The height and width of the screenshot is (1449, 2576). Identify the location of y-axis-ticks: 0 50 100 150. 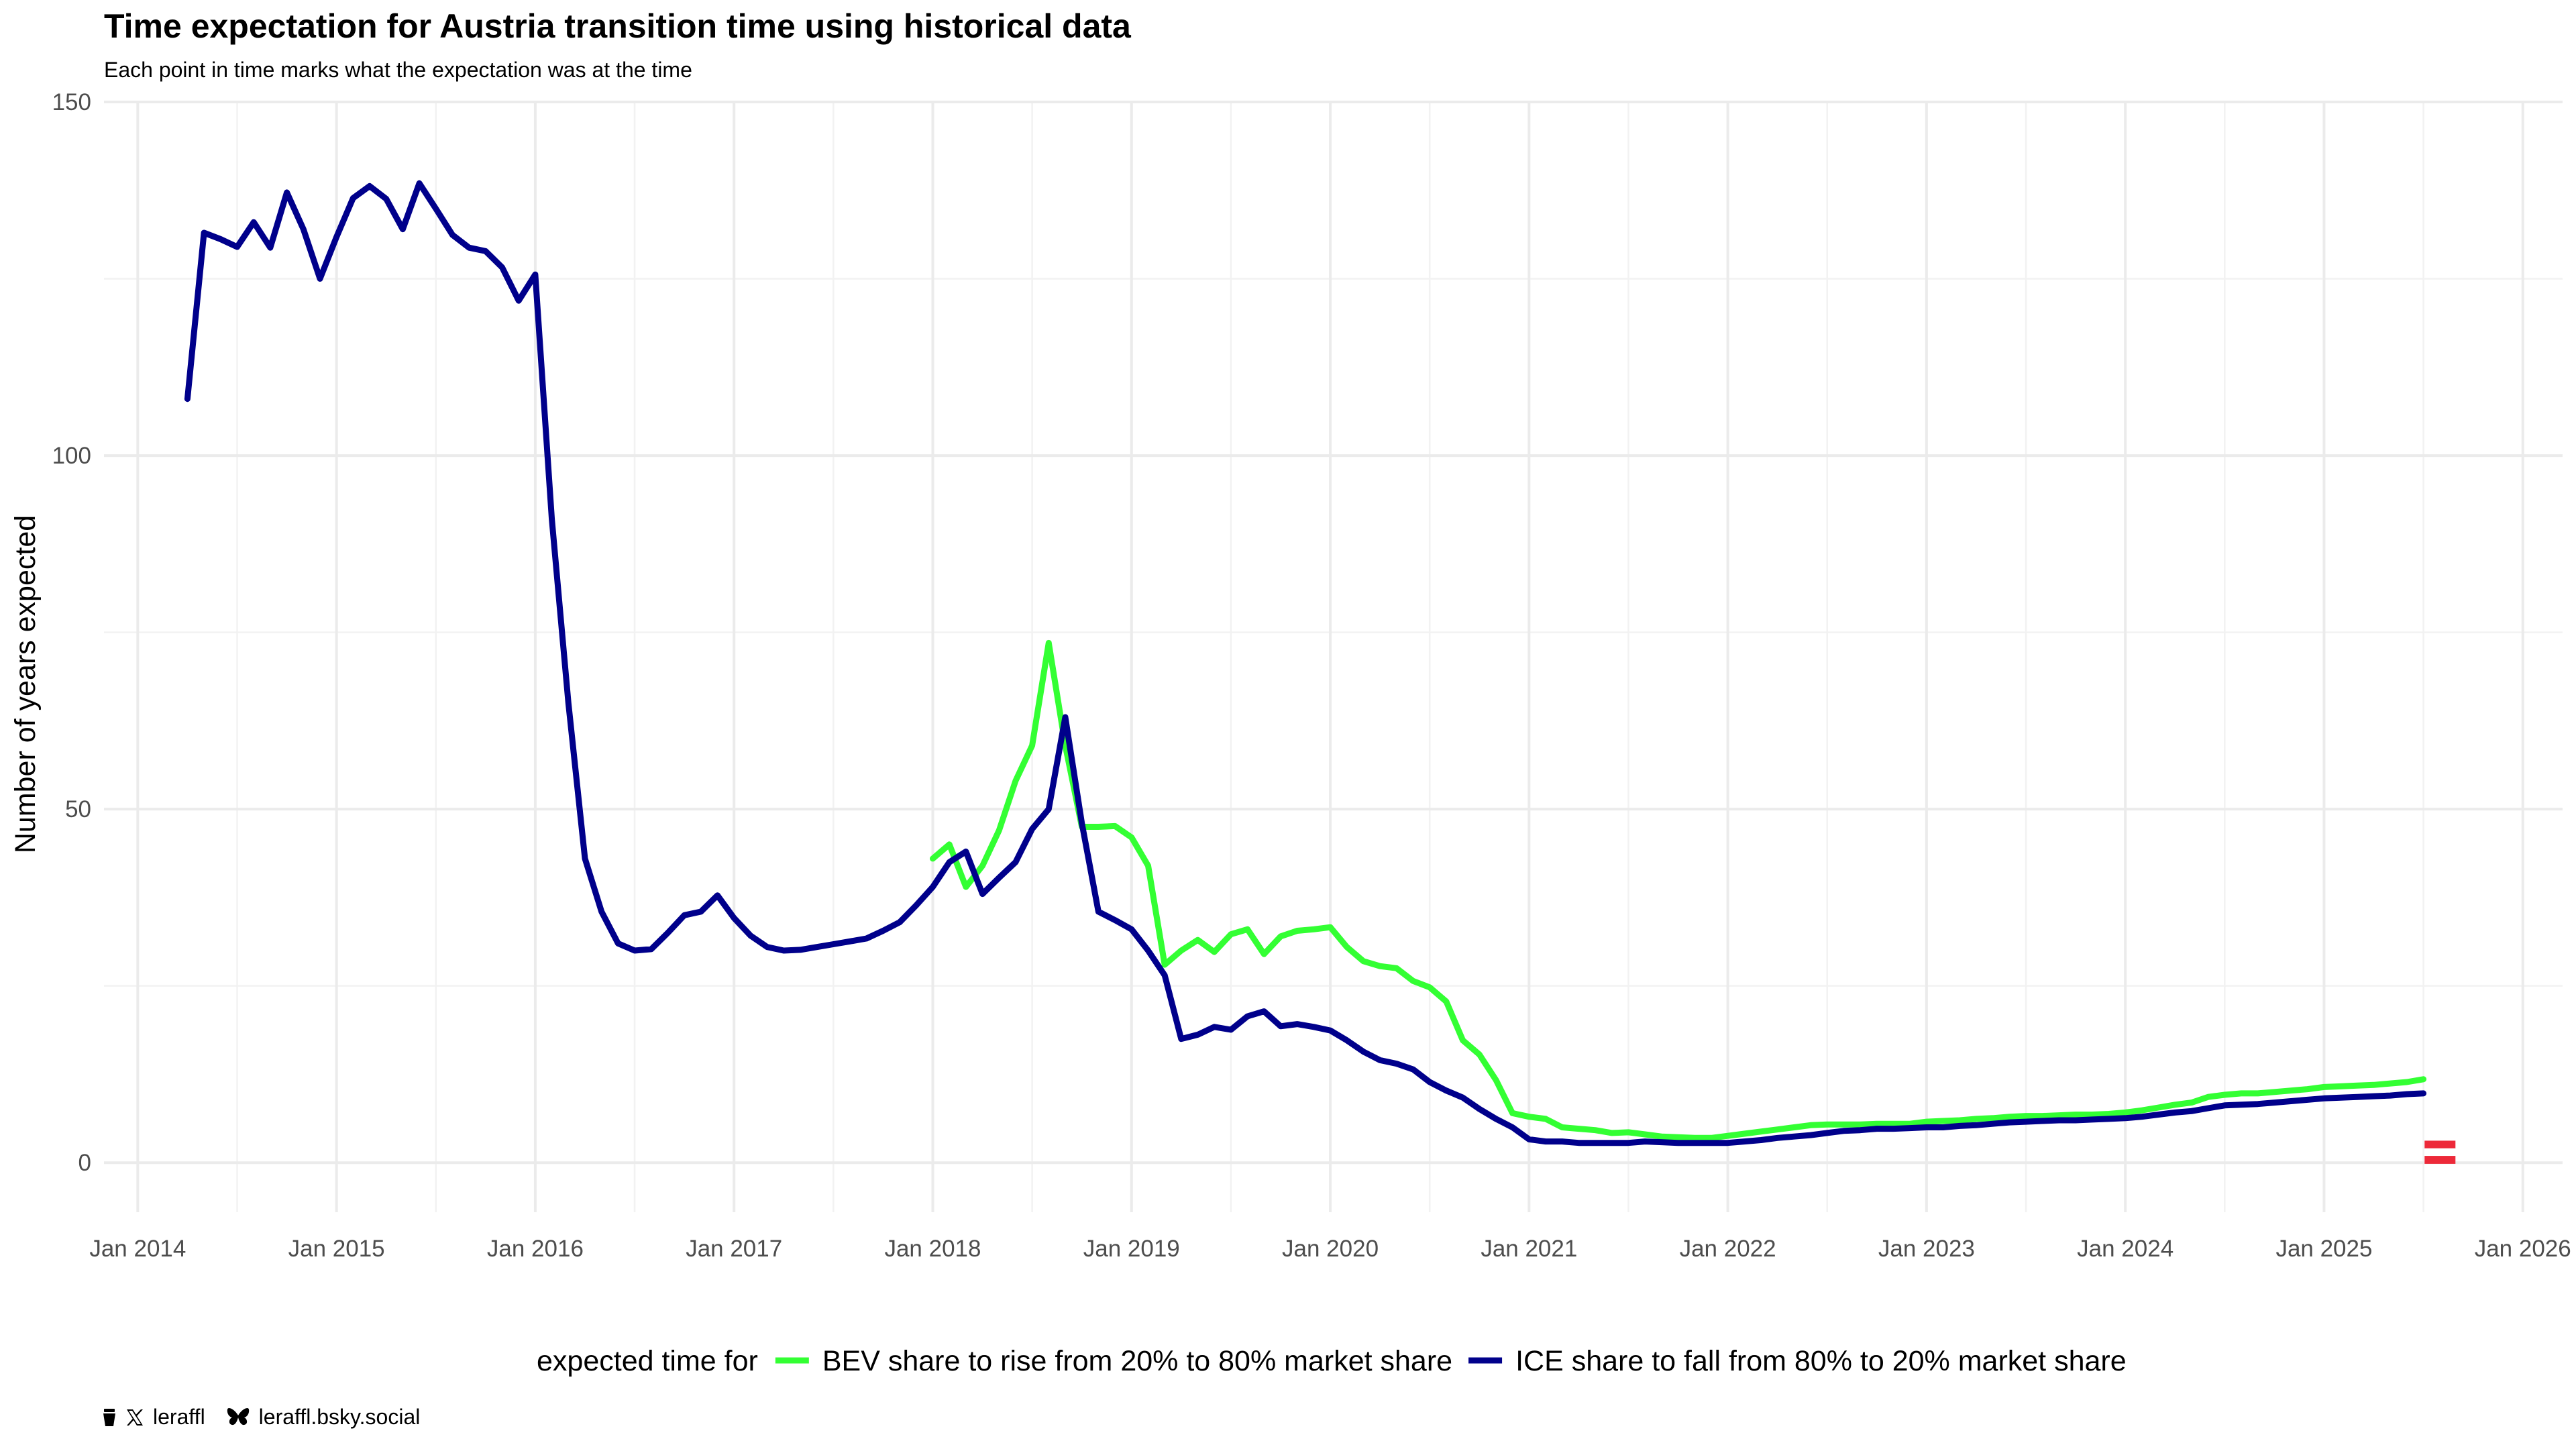
(71, 632).